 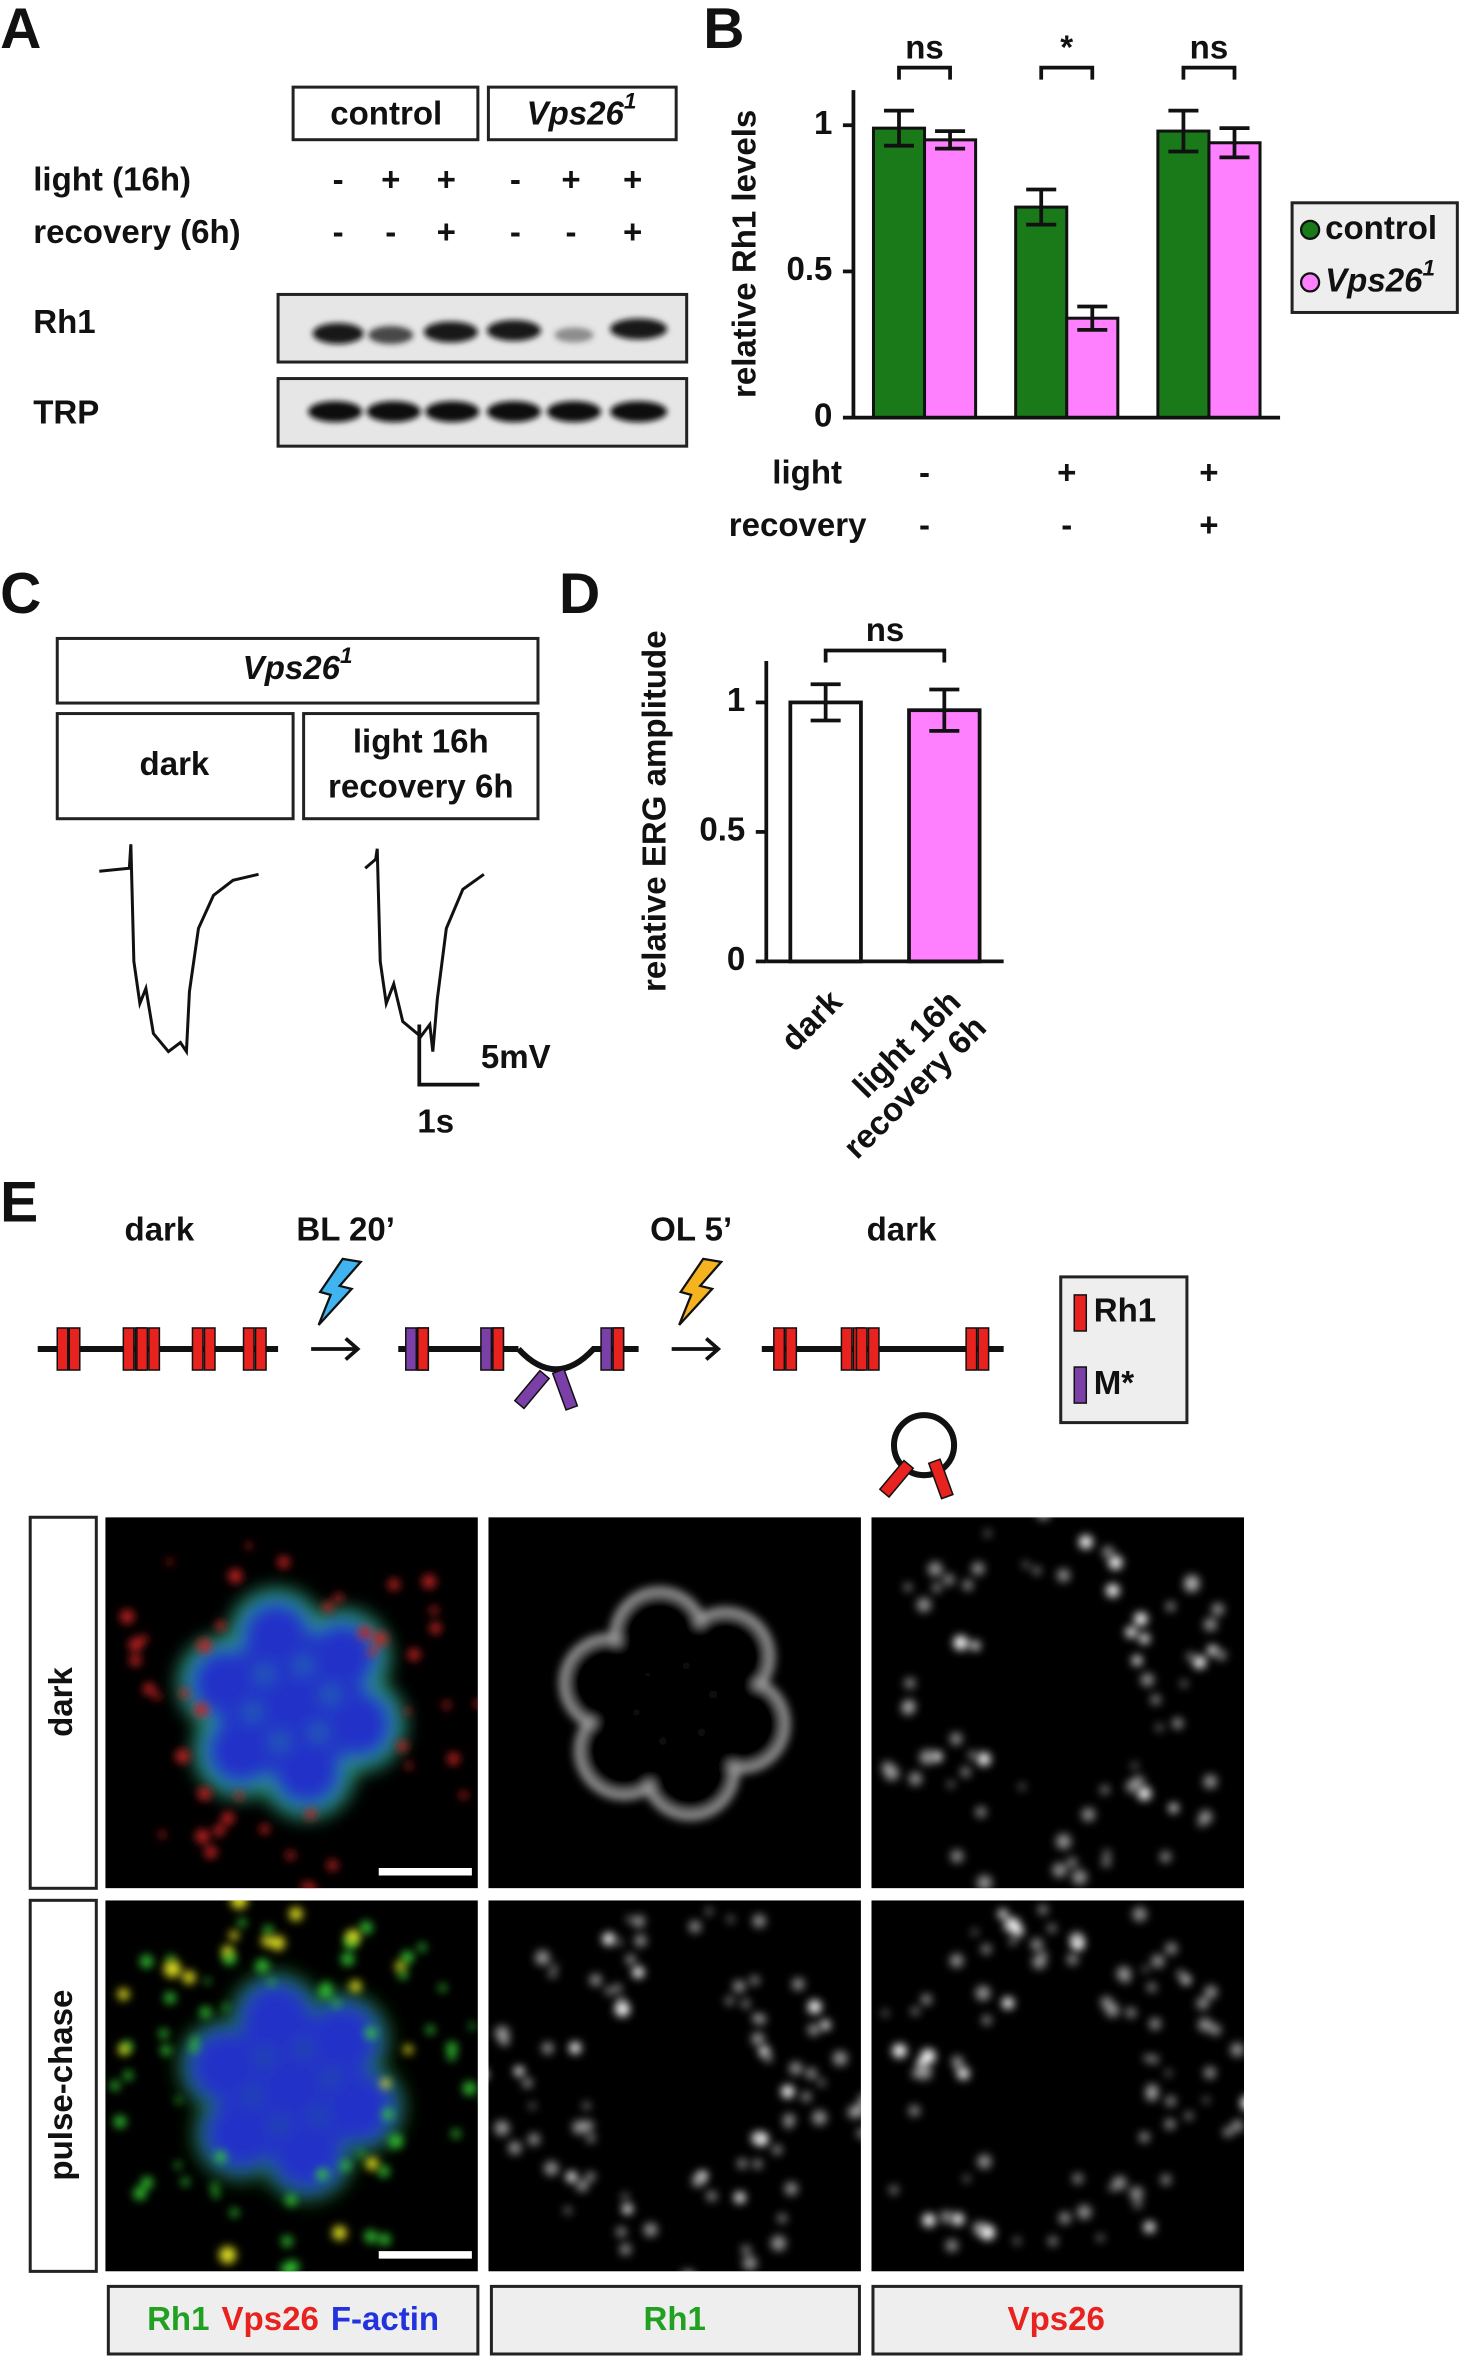 What do you see at coordinates (336, 1349) in the screenshot?
I see `arrow` at bounding box center [336, 1349].